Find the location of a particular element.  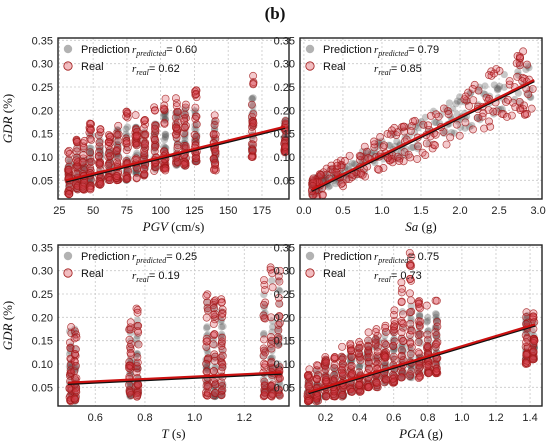

legend-marker-real is located at coordinates (68, 66).